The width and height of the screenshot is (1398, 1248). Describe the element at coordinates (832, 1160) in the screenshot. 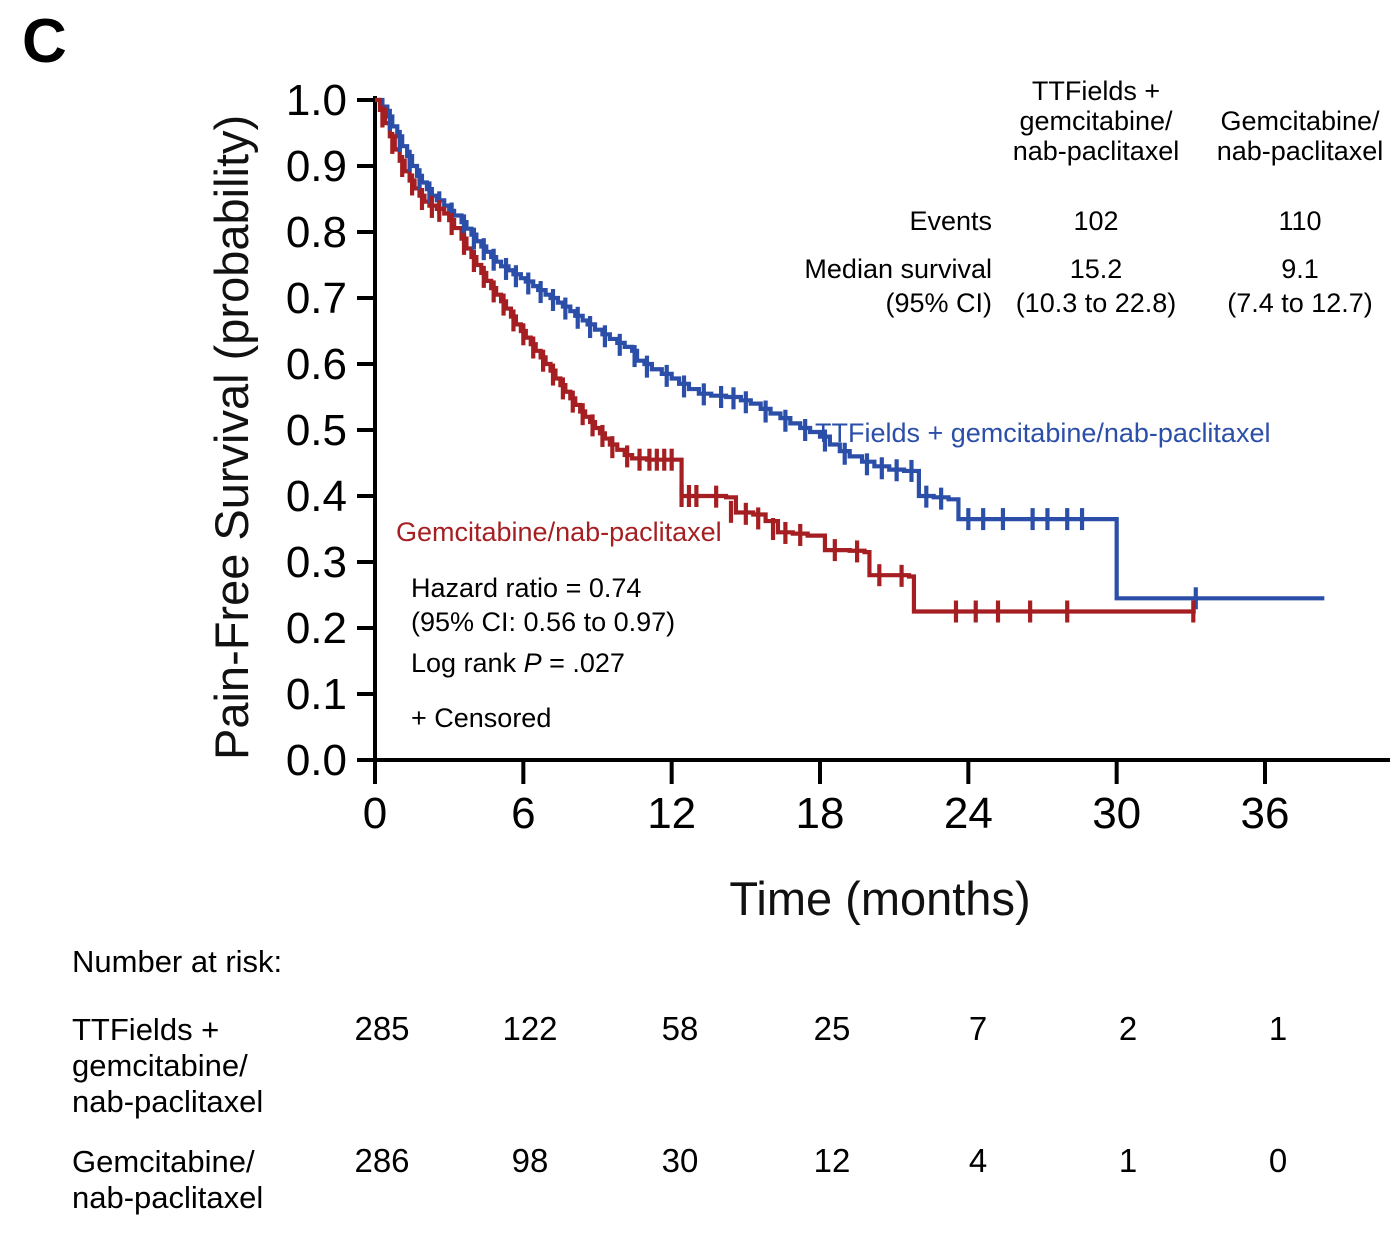

I see `risk-value: 12` at that location.